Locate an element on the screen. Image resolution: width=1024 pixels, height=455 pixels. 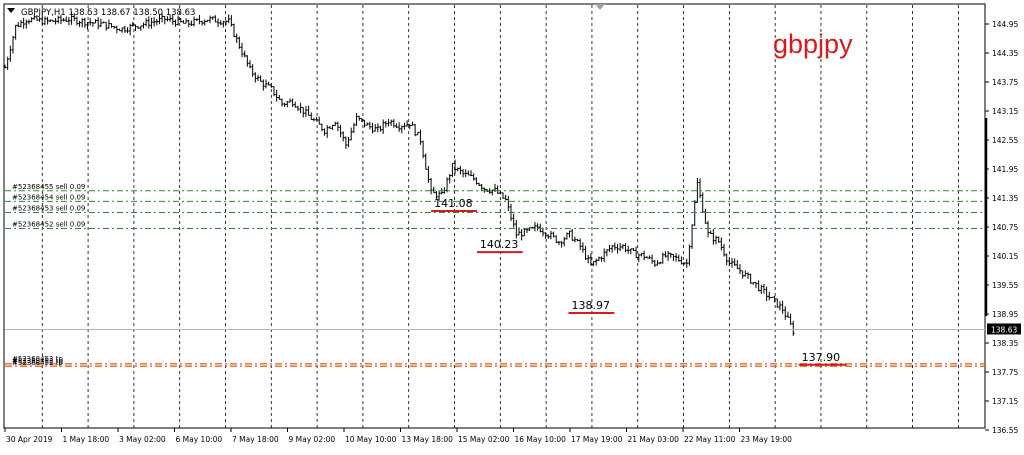
x-tick-label: 3 May 02:00 is located at coordinates (142, 439).